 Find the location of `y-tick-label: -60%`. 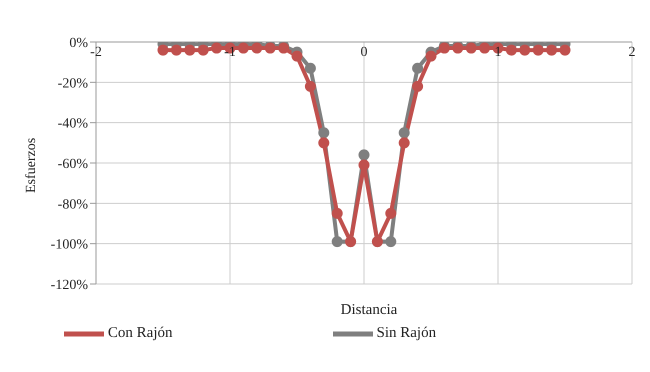

y-tick-label: -60% is located at coordinates (73, 164).